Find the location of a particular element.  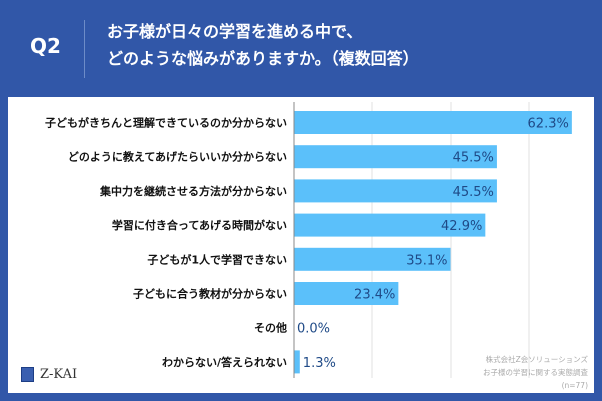

value-label: 42.9% is located at coordinates (461, 226).